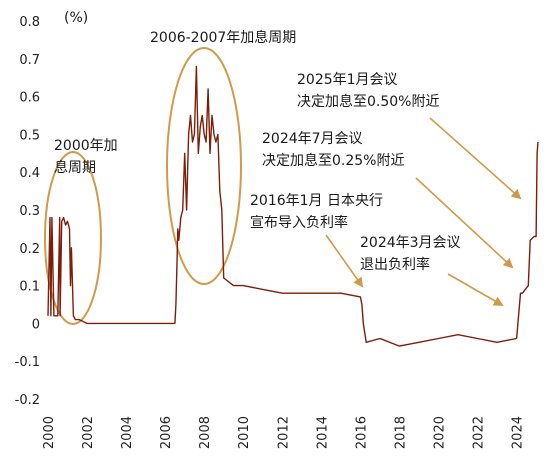 This screenshot has height=460, width=550. I want to click on annotation-2024-mar-exit: 2024年3月会议 退出负利率, so click(412, 254).